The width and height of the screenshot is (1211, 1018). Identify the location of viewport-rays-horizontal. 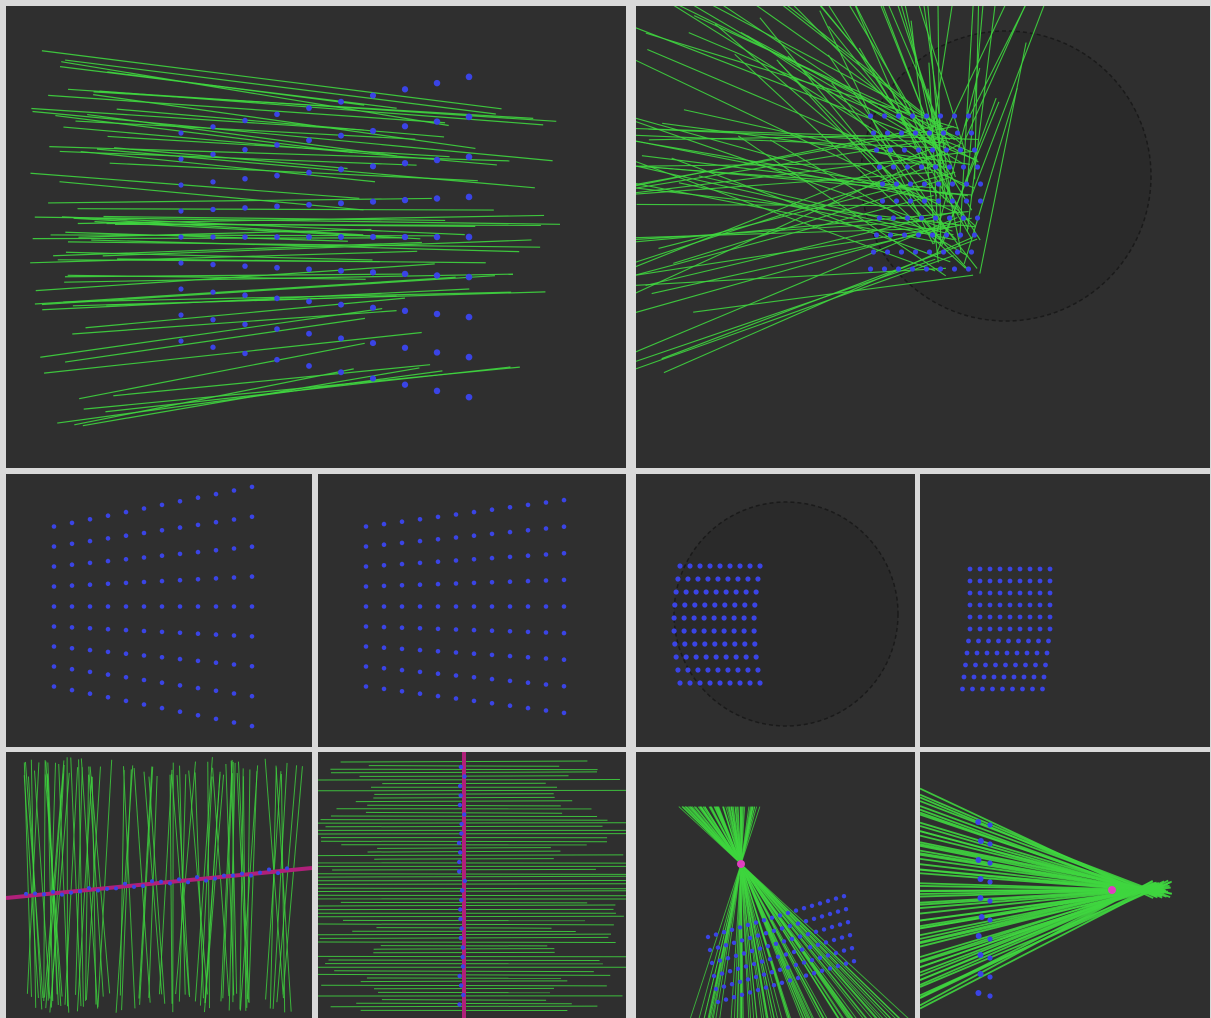
(472, 885).